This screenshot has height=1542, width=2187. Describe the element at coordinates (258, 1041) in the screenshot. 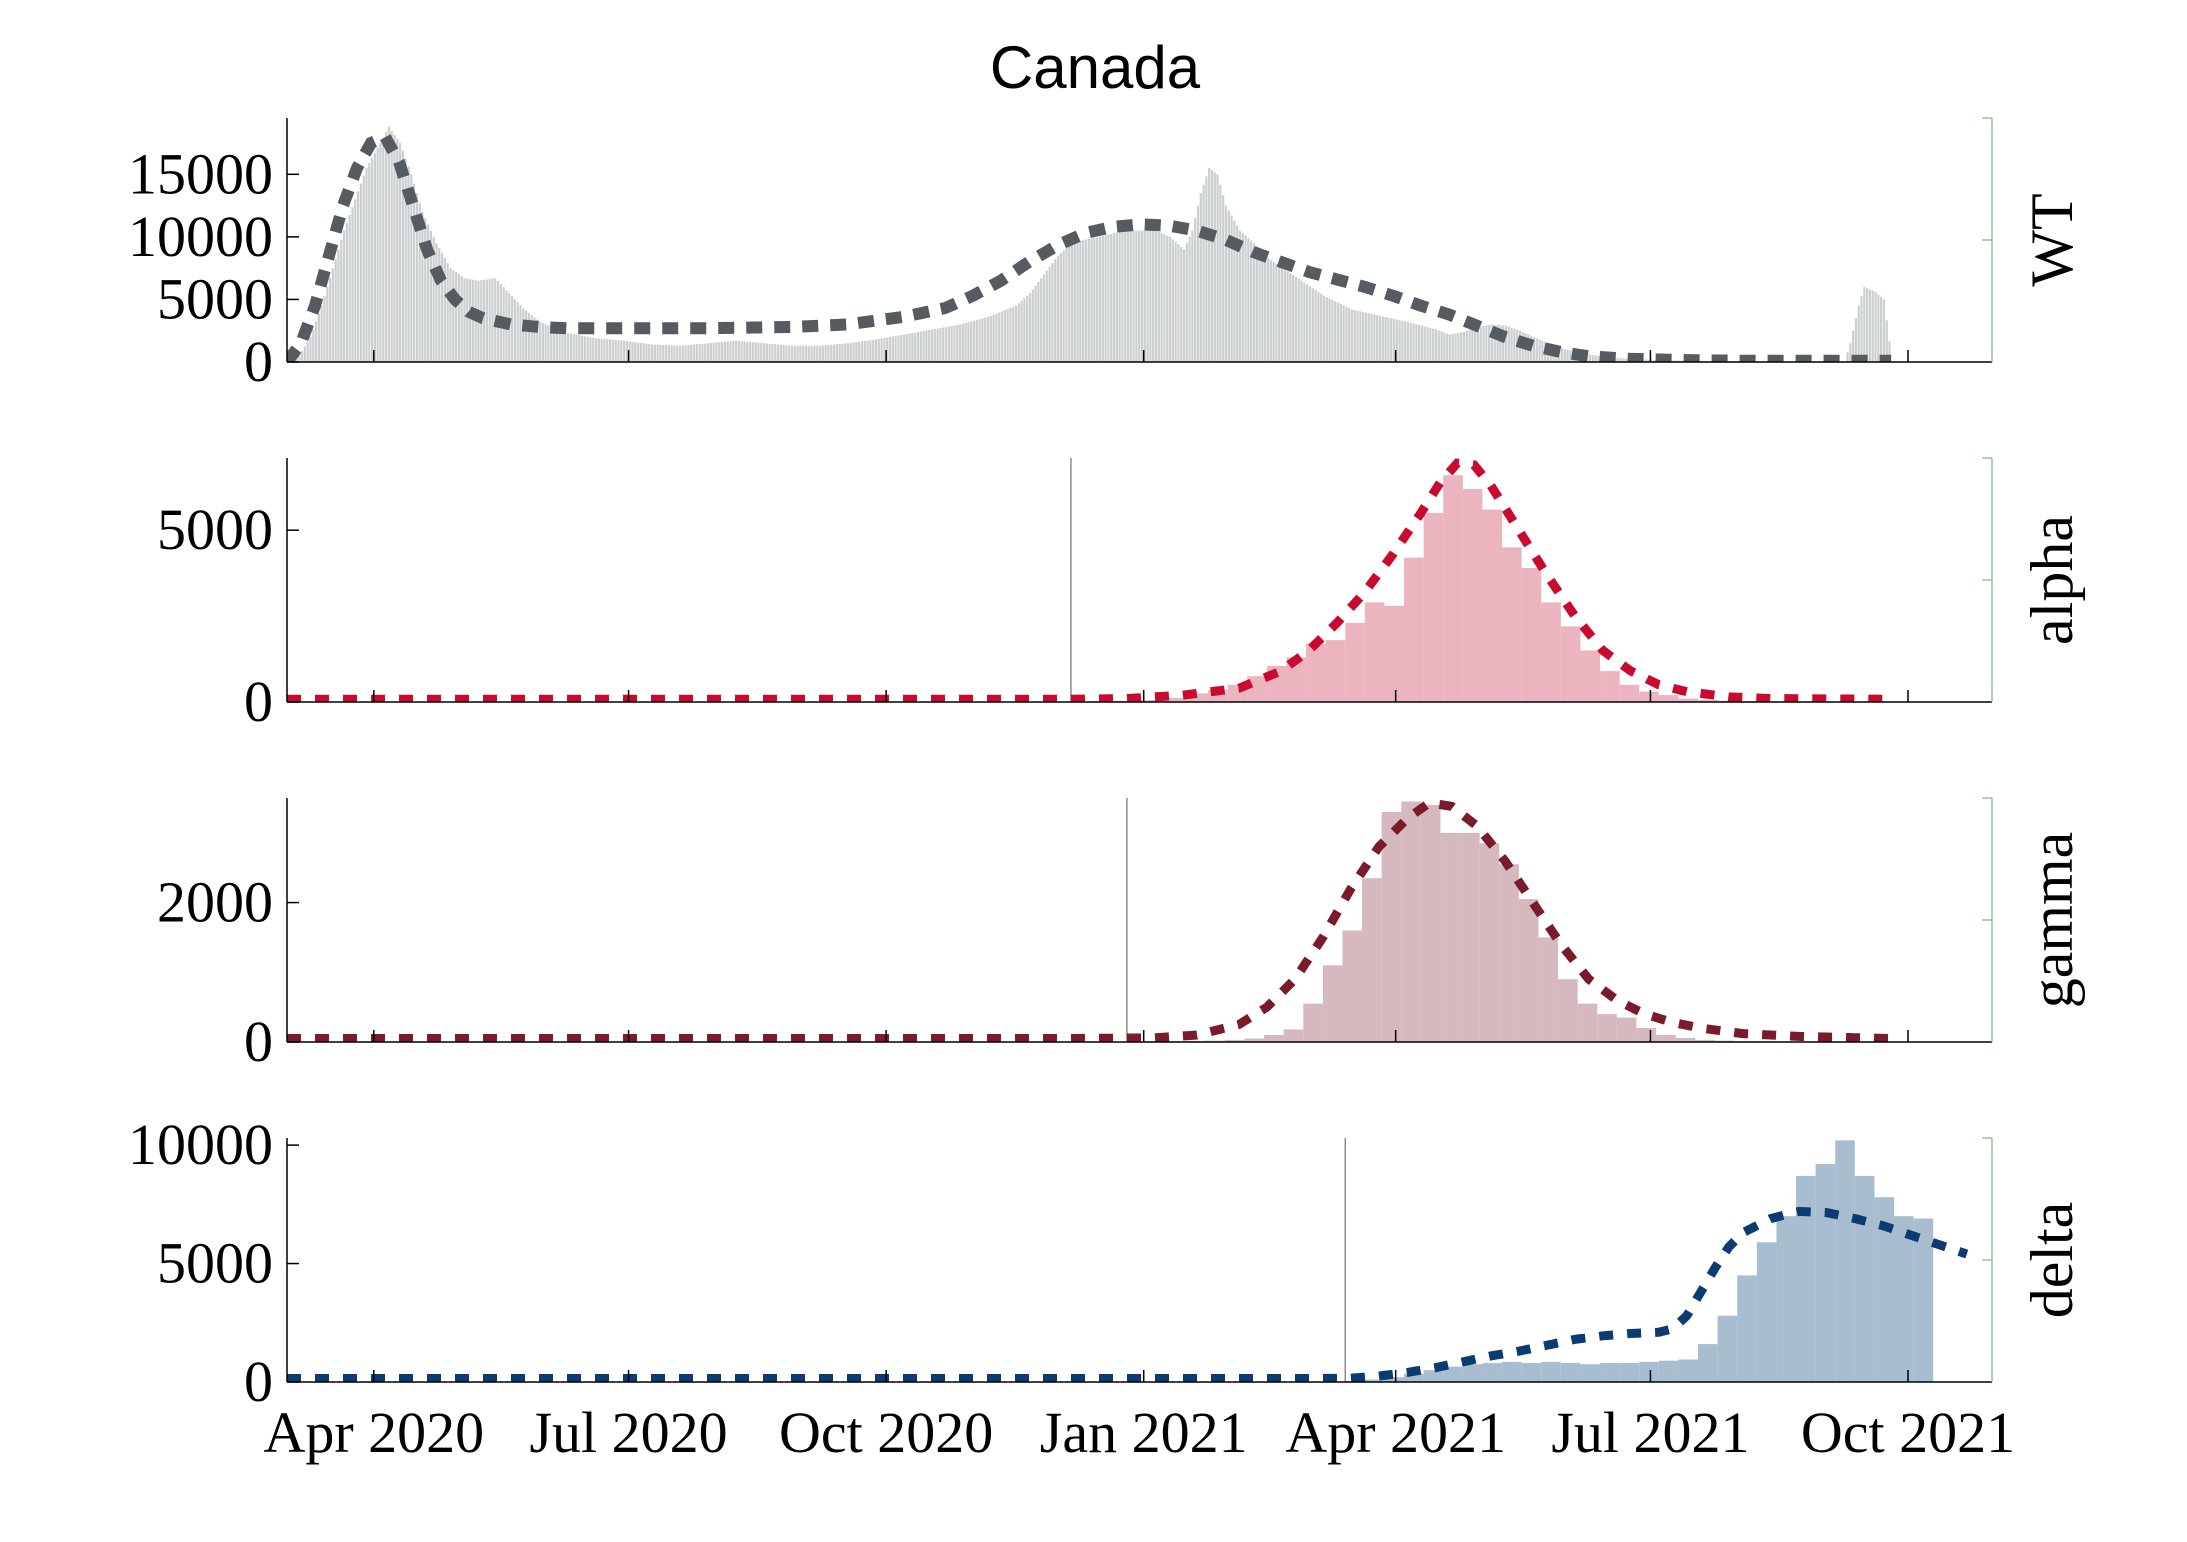

I see `gamma-y-tick-label: 0` at that location.